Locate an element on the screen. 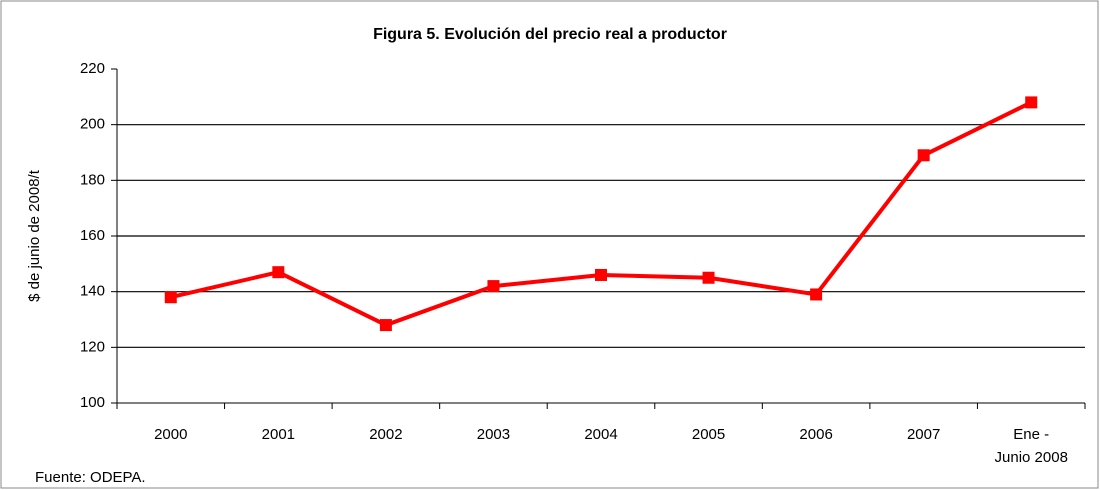  x-tick-label: 2003 is located at coordinates (493, 434).